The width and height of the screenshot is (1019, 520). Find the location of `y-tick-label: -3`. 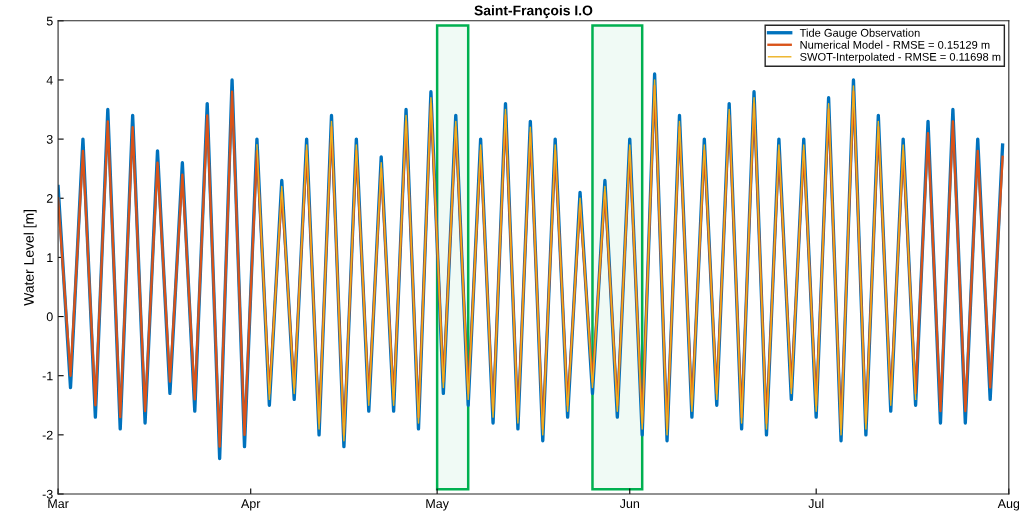

y-tick-label: -3 is located at coordinates (47, 494).